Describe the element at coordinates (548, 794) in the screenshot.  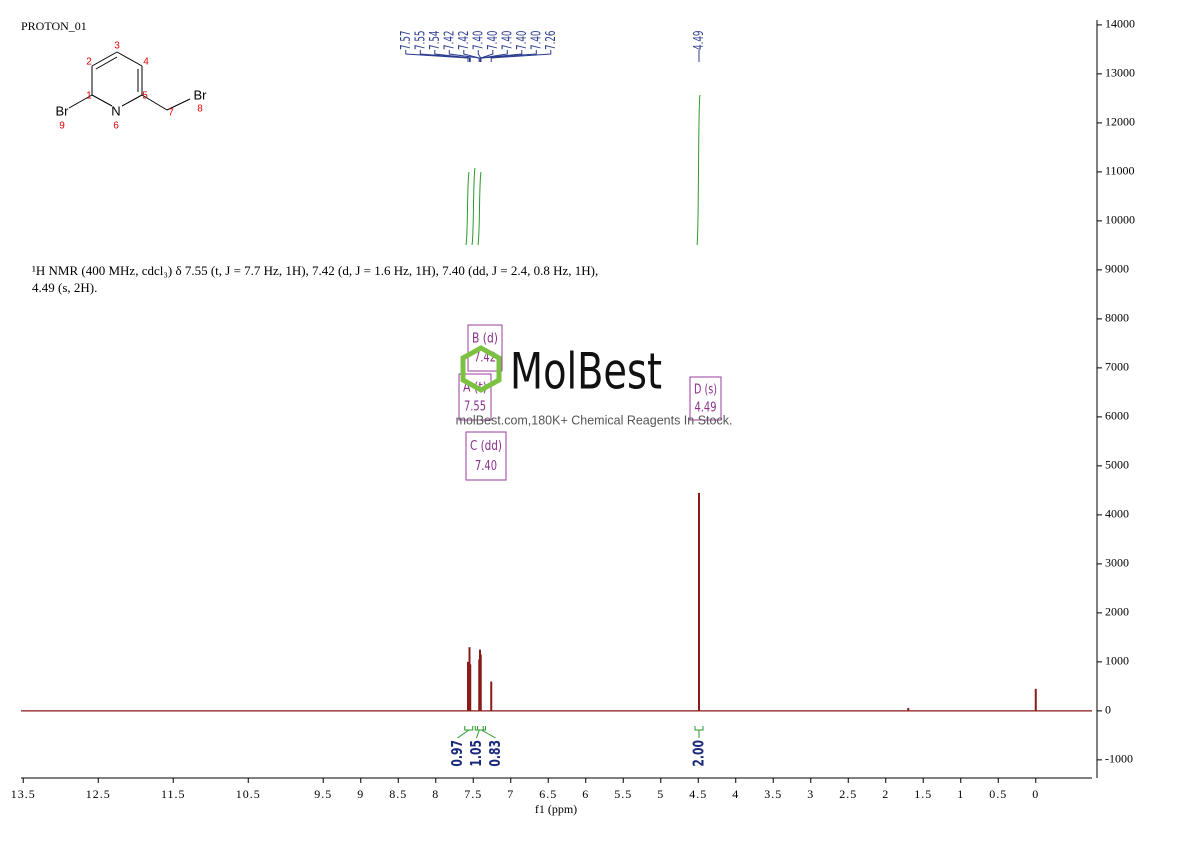
I see `x-tick-label: 6.5` at that location.